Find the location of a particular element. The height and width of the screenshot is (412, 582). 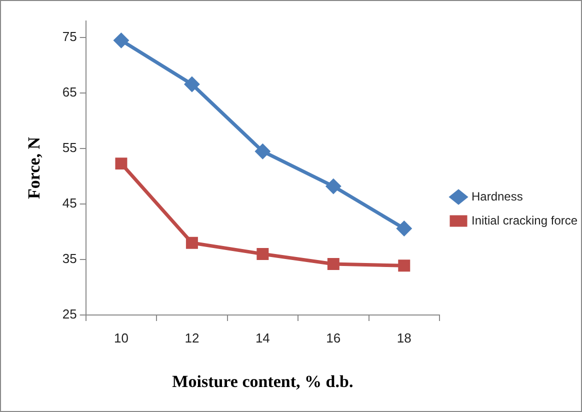

legend-label: Initial cracking force is located at coordinates (525, 220).